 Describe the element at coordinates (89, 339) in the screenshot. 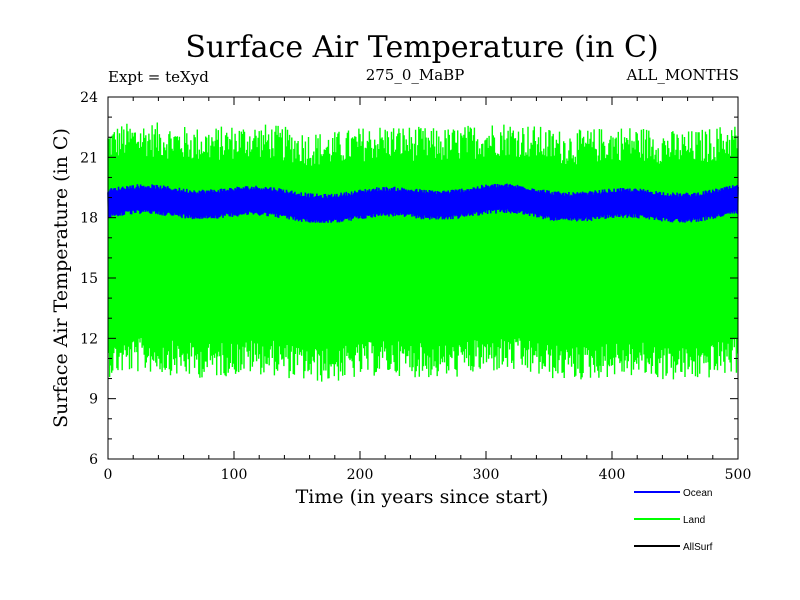

I see `y-tick-label: 12` at that location.